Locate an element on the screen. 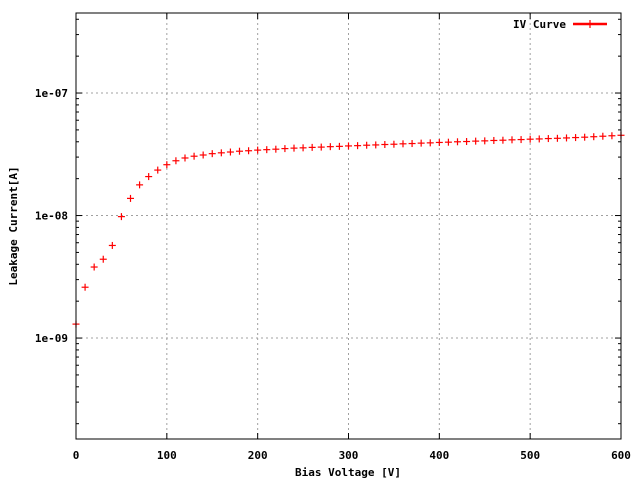 This screenshot has height=480, width=640. x-tick-label: 400 is located at coordinates (439, 455).